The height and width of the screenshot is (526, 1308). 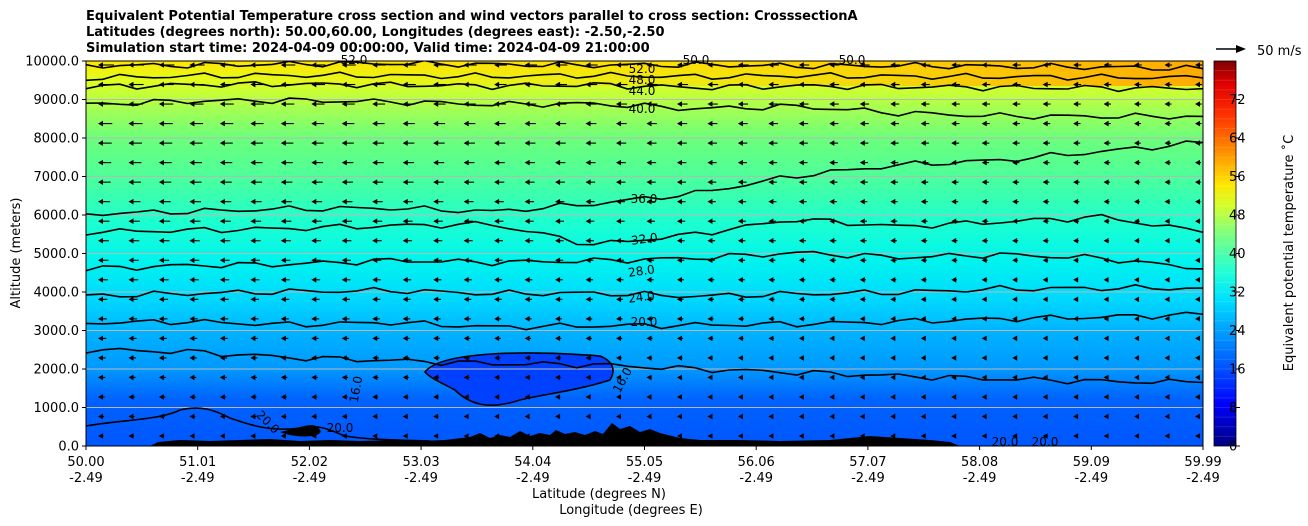 I want to click on contour-label: 40.0, so click(x=642, y=109).